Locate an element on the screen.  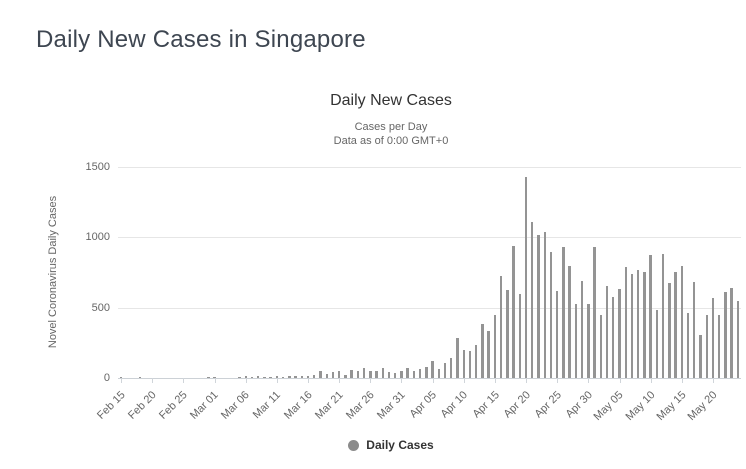
chart-title: Daily New Cases is located at coordinates (391, 100).